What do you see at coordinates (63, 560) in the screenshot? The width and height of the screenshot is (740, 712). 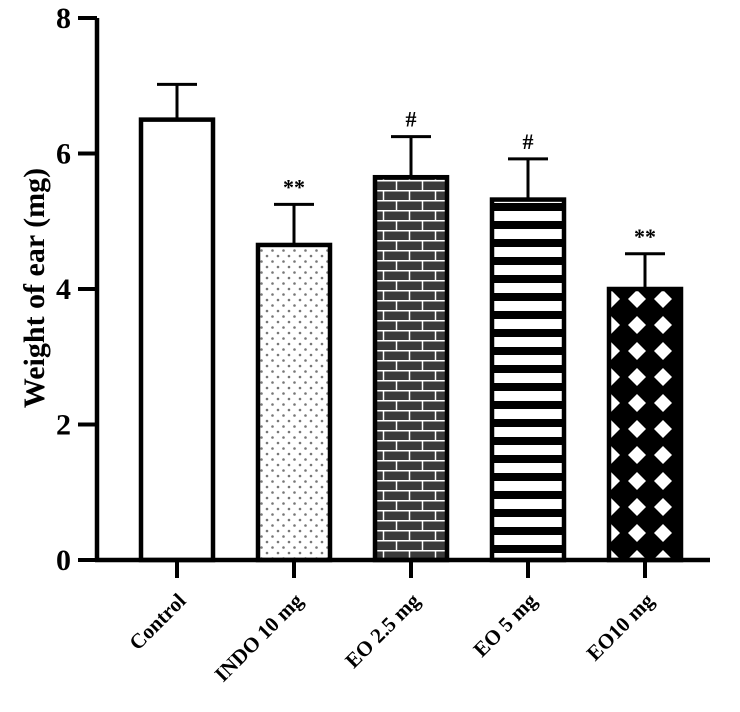 I see `y-tick-label: 0` at bounding box center [63, 560].